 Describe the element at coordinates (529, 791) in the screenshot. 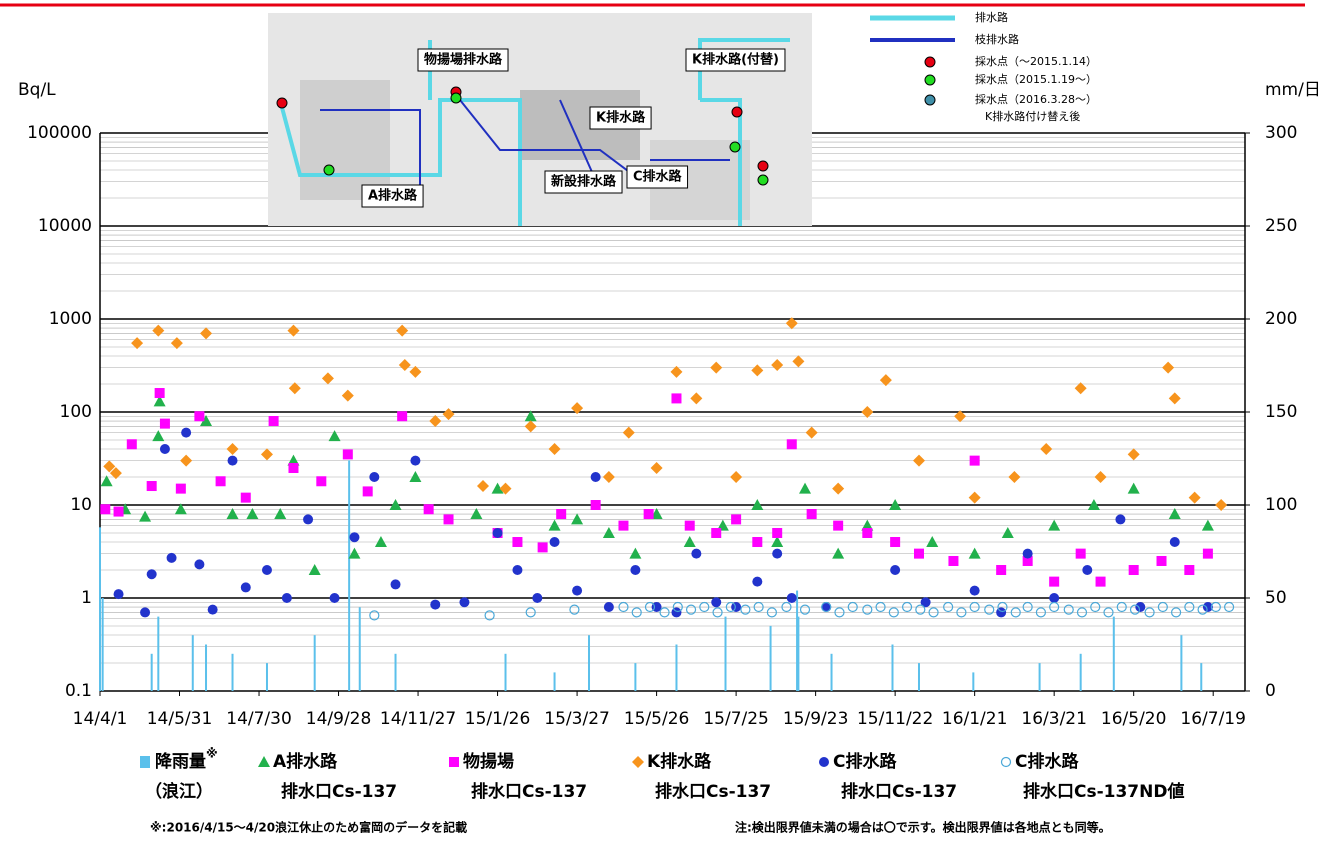

I see `legend-label: 排水口Cs-137` at that location.